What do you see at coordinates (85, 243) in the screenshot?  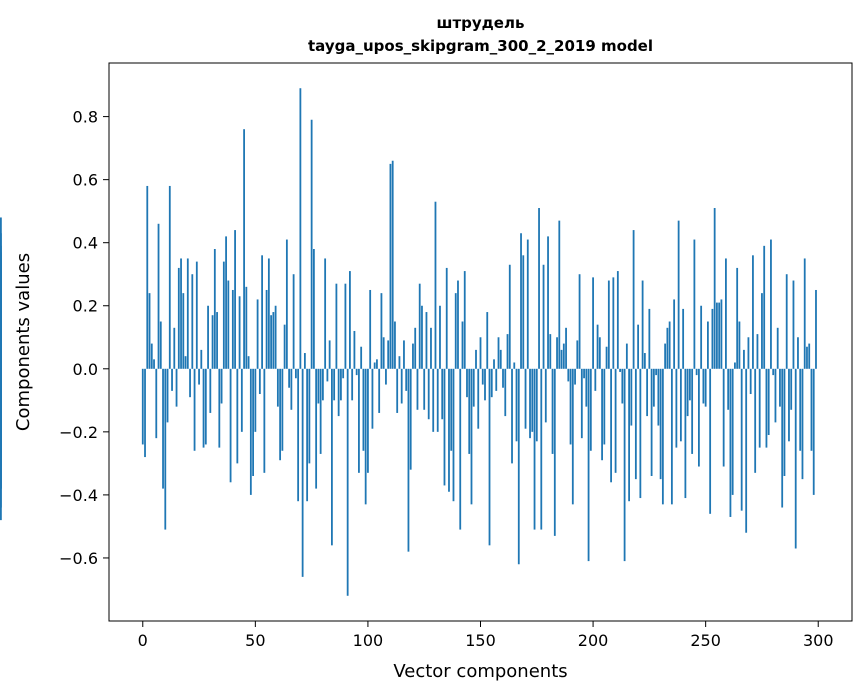 I see `y-tick-label: 0.4` at bounding box center [85, 243].